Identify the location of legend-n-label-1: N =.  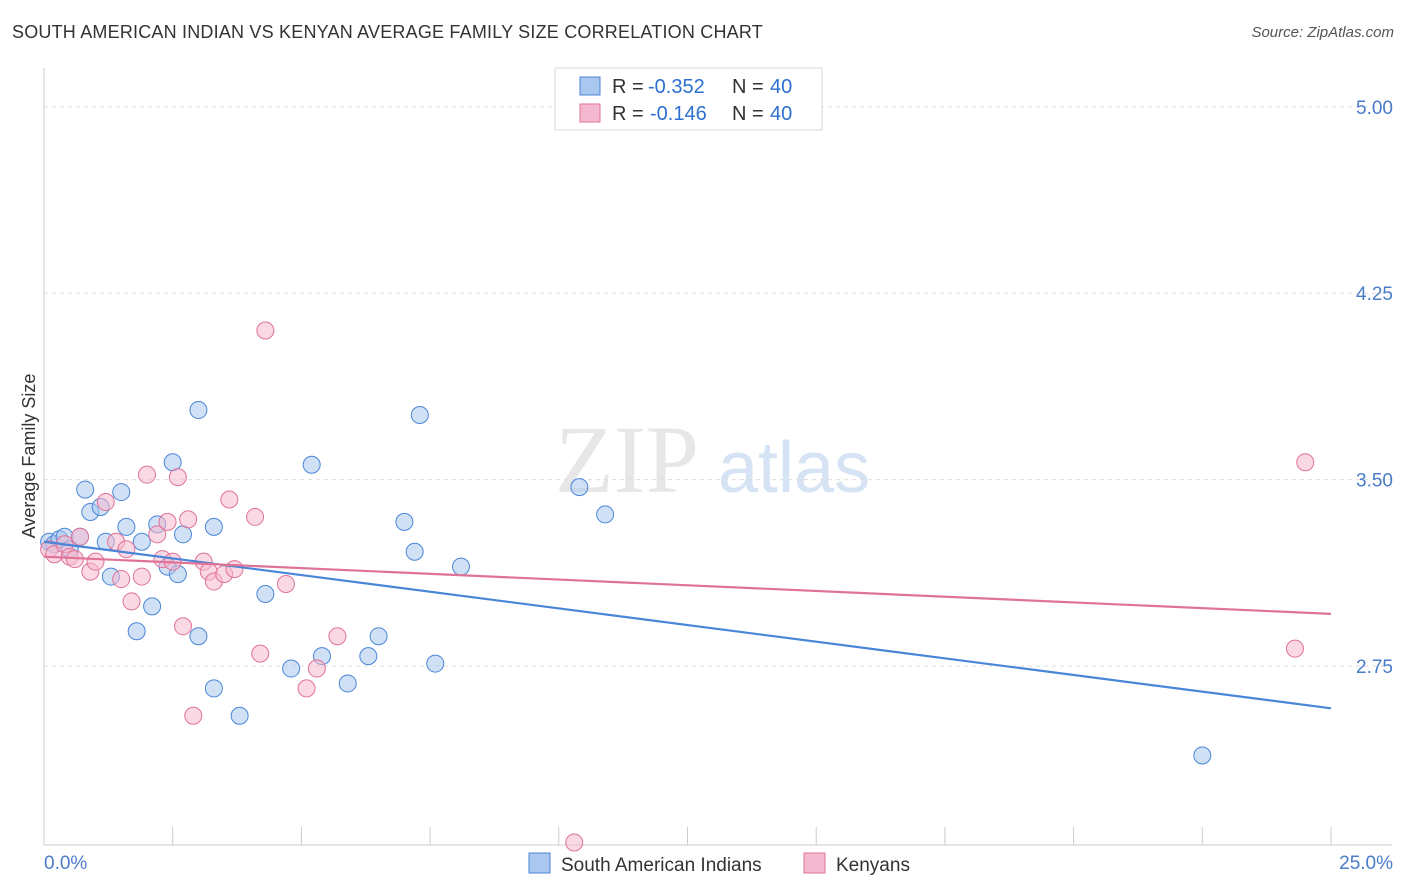
(748, 87).